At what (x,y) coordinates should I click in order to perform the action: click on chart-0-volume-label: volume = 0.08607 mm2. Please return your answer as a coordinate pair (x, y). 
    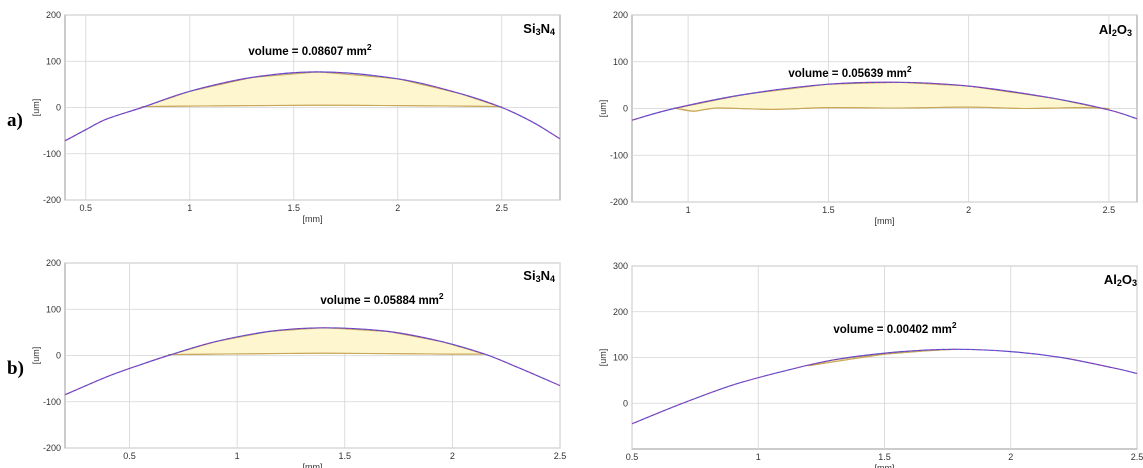
    Looking at the image, I should click on (310, 50).